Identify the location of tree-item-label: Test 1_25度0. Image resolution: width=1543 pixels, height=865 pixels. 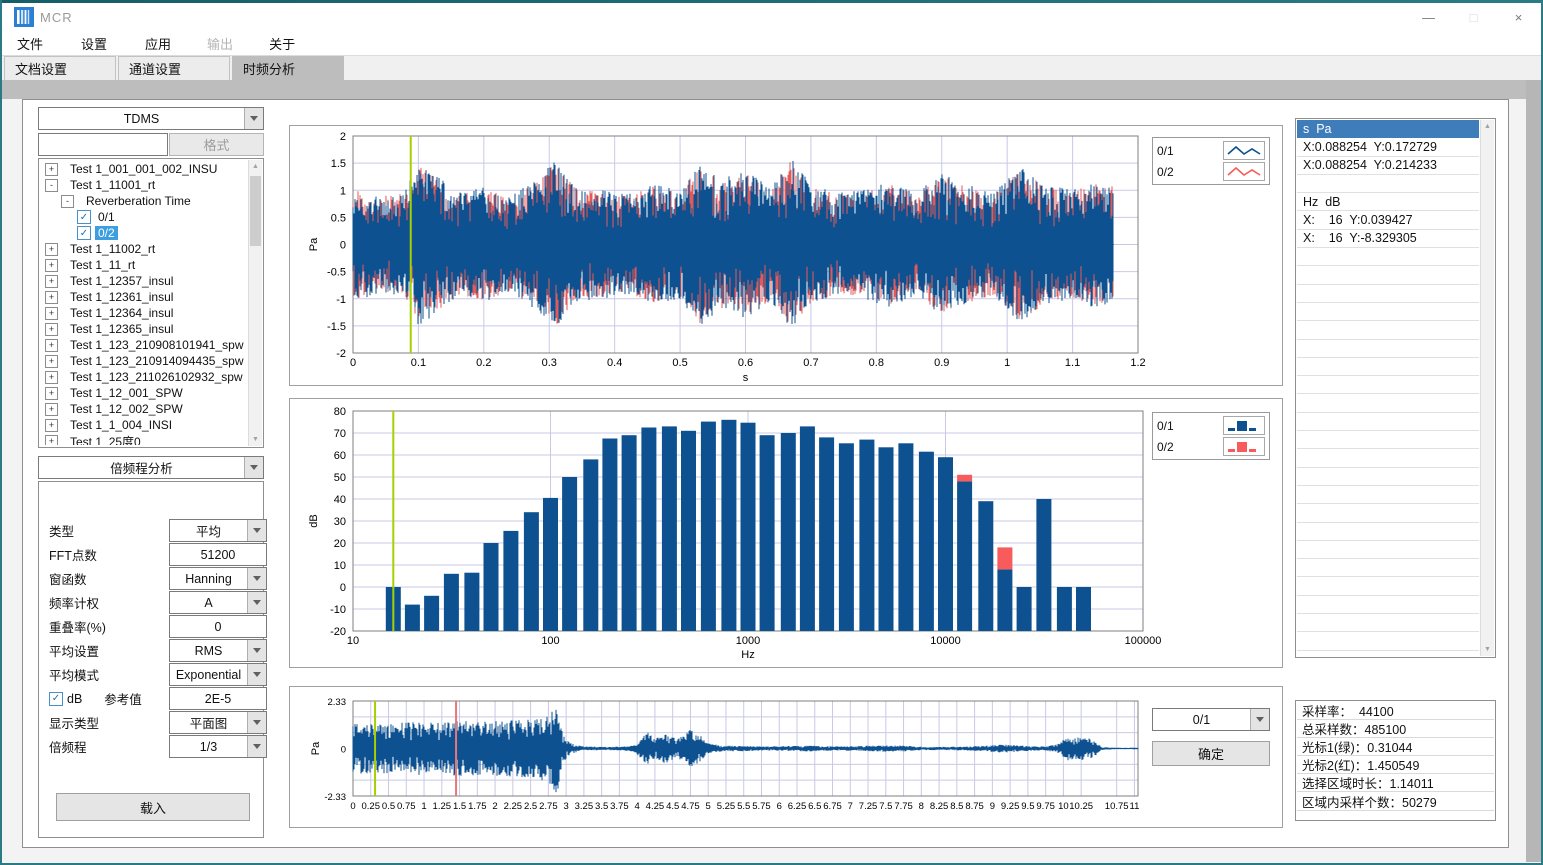
(105, 440).